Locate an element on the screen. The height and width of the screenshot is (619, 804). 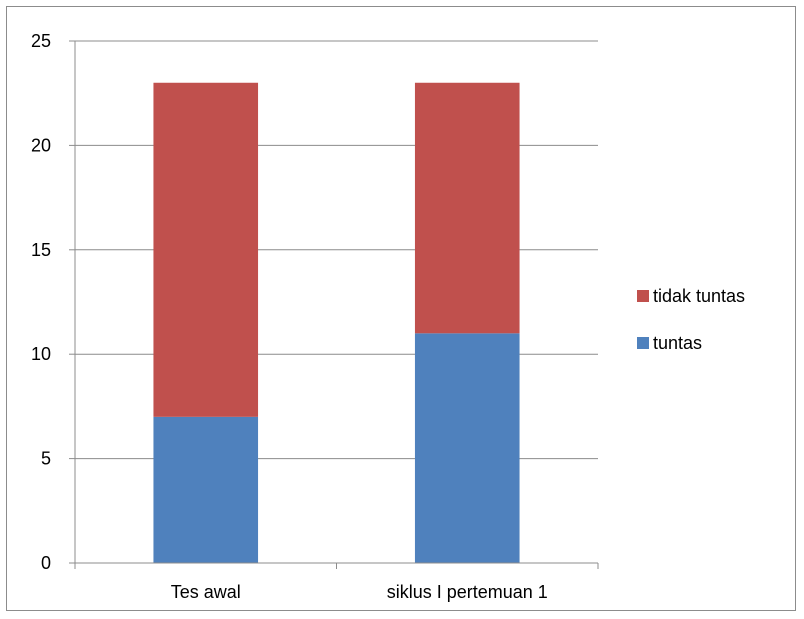
x-tick-label: siklus I pertemuan 1 is located at coordinates (467, 592).